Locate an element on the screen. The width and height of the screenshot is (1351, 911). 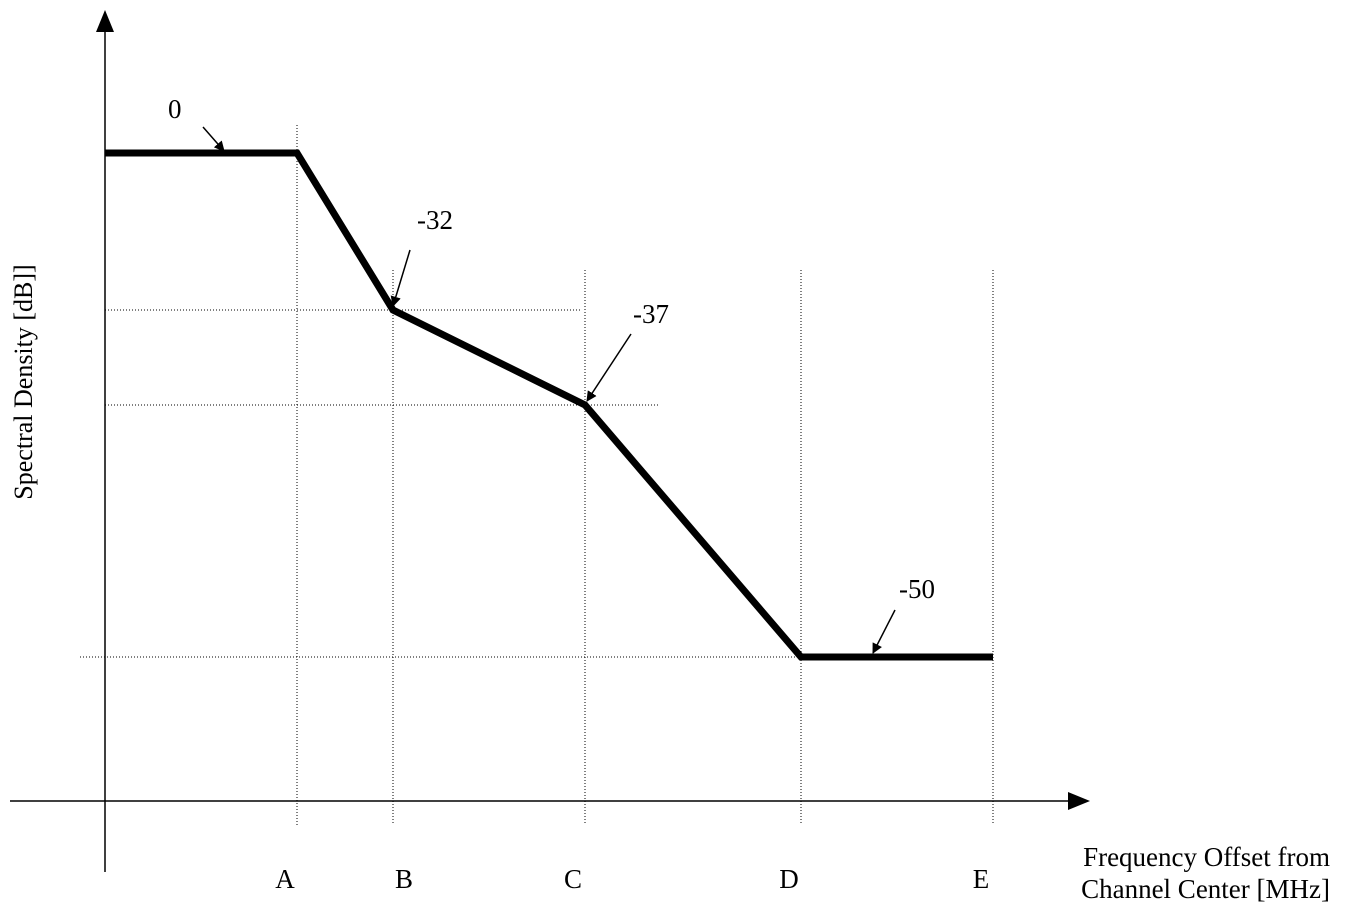
arrow-minus37 is located at coordinates (609, 367).